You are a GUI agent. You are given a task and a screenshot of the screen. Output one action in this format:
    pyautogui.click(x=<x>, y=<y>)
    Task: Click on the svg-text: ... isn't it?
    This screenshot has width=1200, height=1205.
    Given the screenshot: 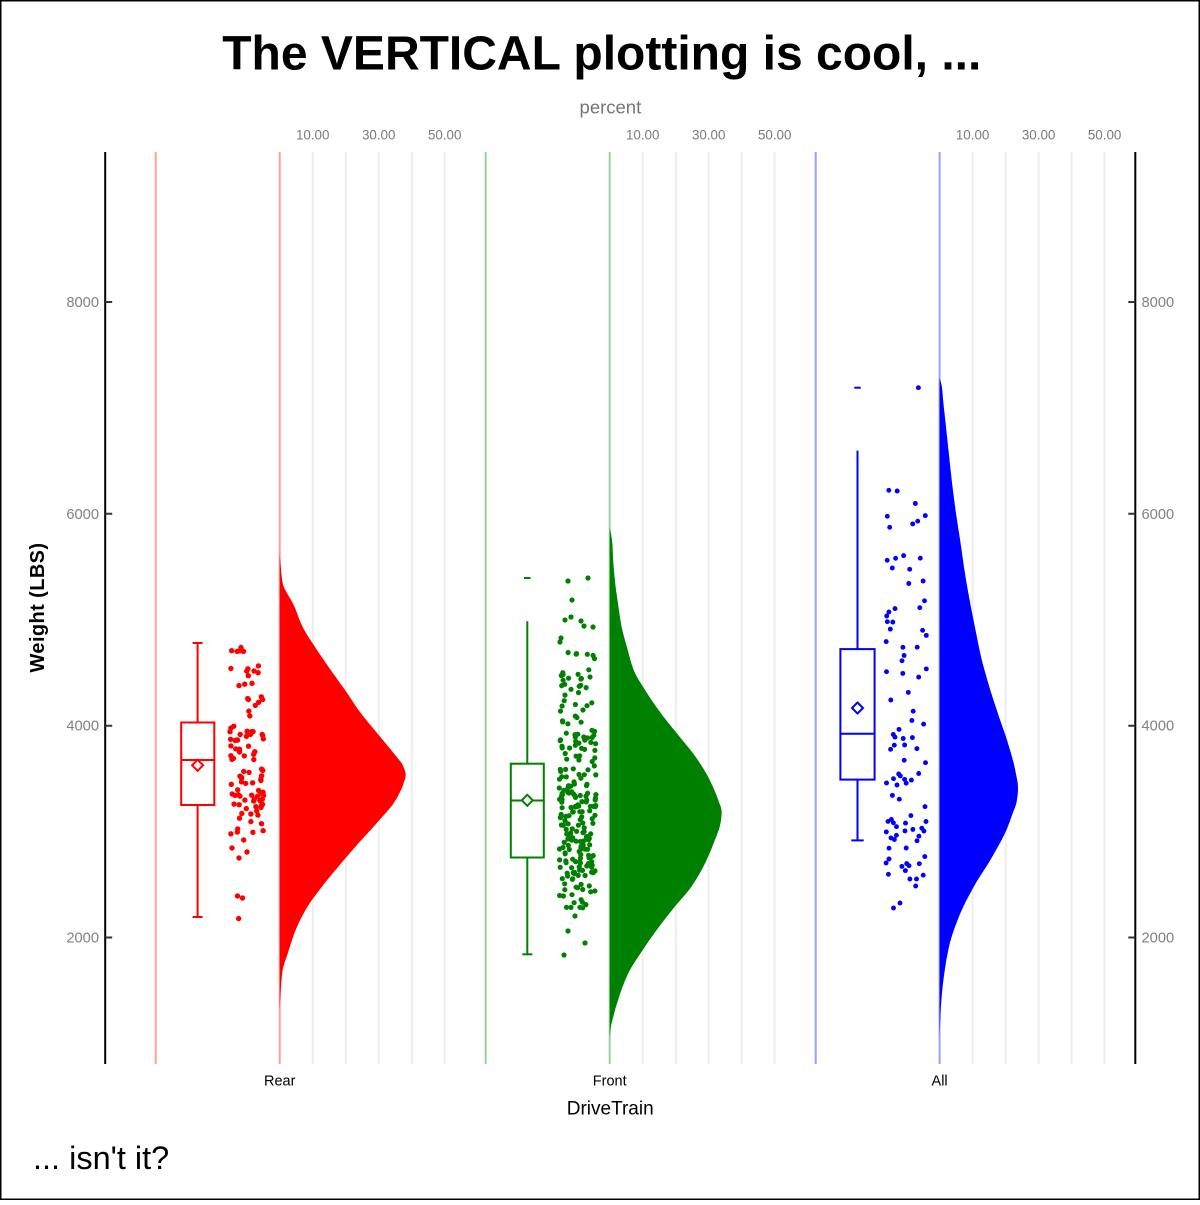 What is the action you would take?
    pyautogui.click(x=101, y=1158)
    